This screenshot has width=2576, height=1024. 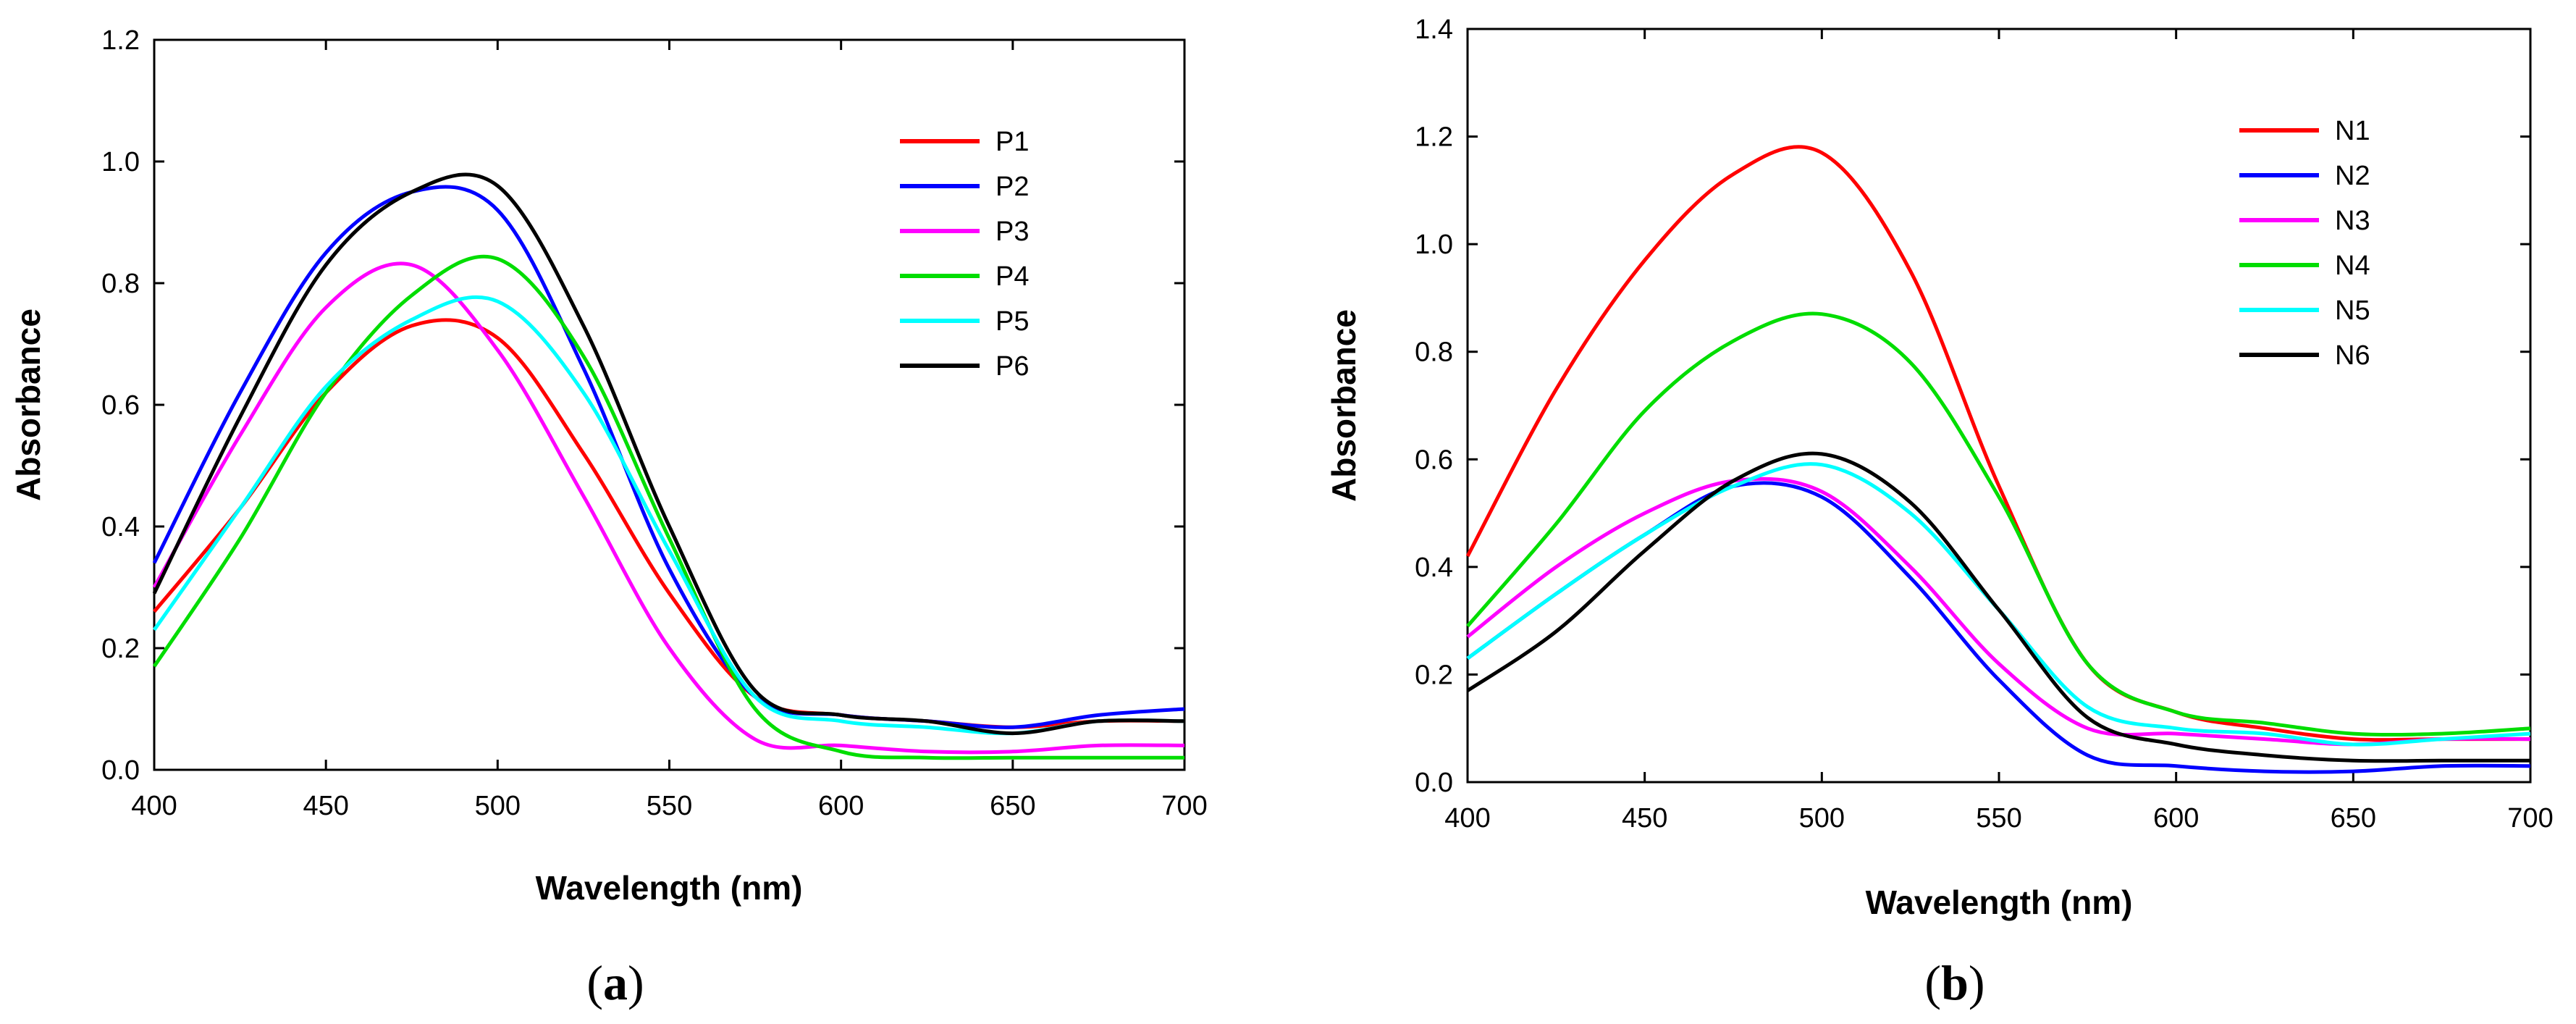 I want to click on legend-label-n2: N2, so click(x=2352, y=176).